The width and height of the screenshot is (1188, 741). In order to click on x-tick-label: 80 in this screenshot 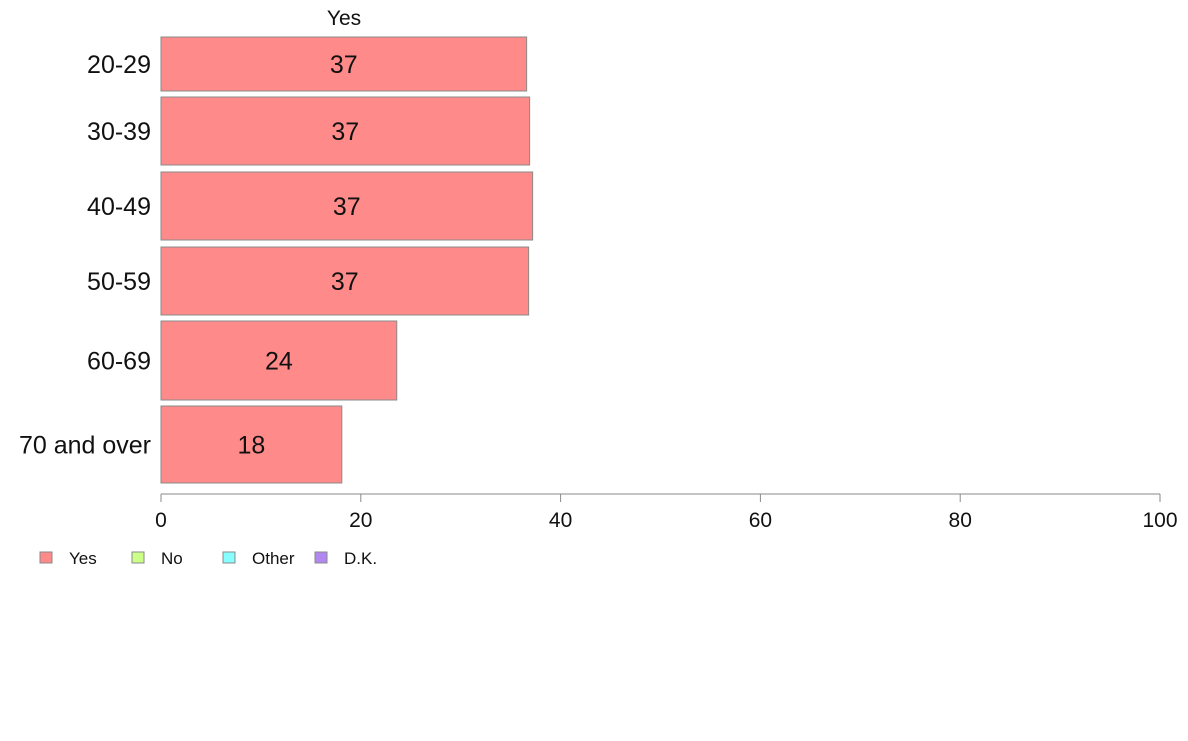, I will do `click(960, 520)`.